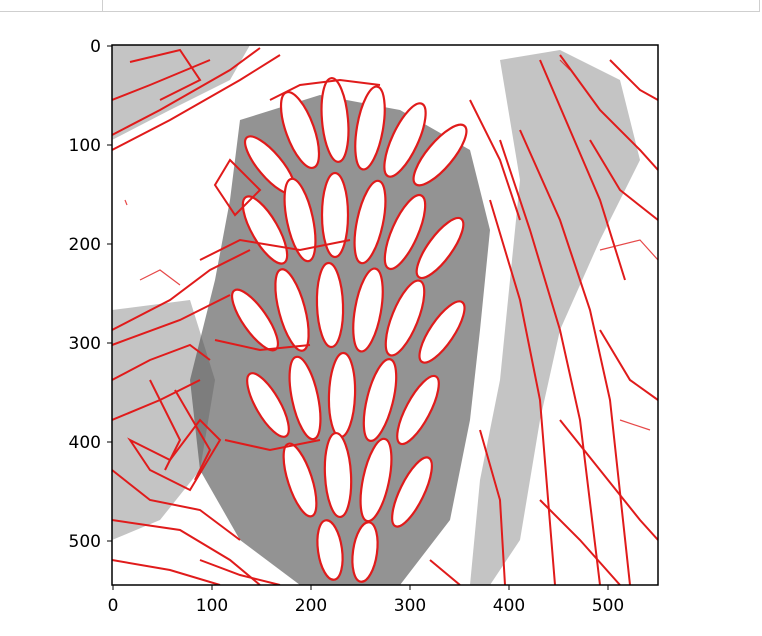  I want to click on x-tick-label: 400, so click(509, 606).